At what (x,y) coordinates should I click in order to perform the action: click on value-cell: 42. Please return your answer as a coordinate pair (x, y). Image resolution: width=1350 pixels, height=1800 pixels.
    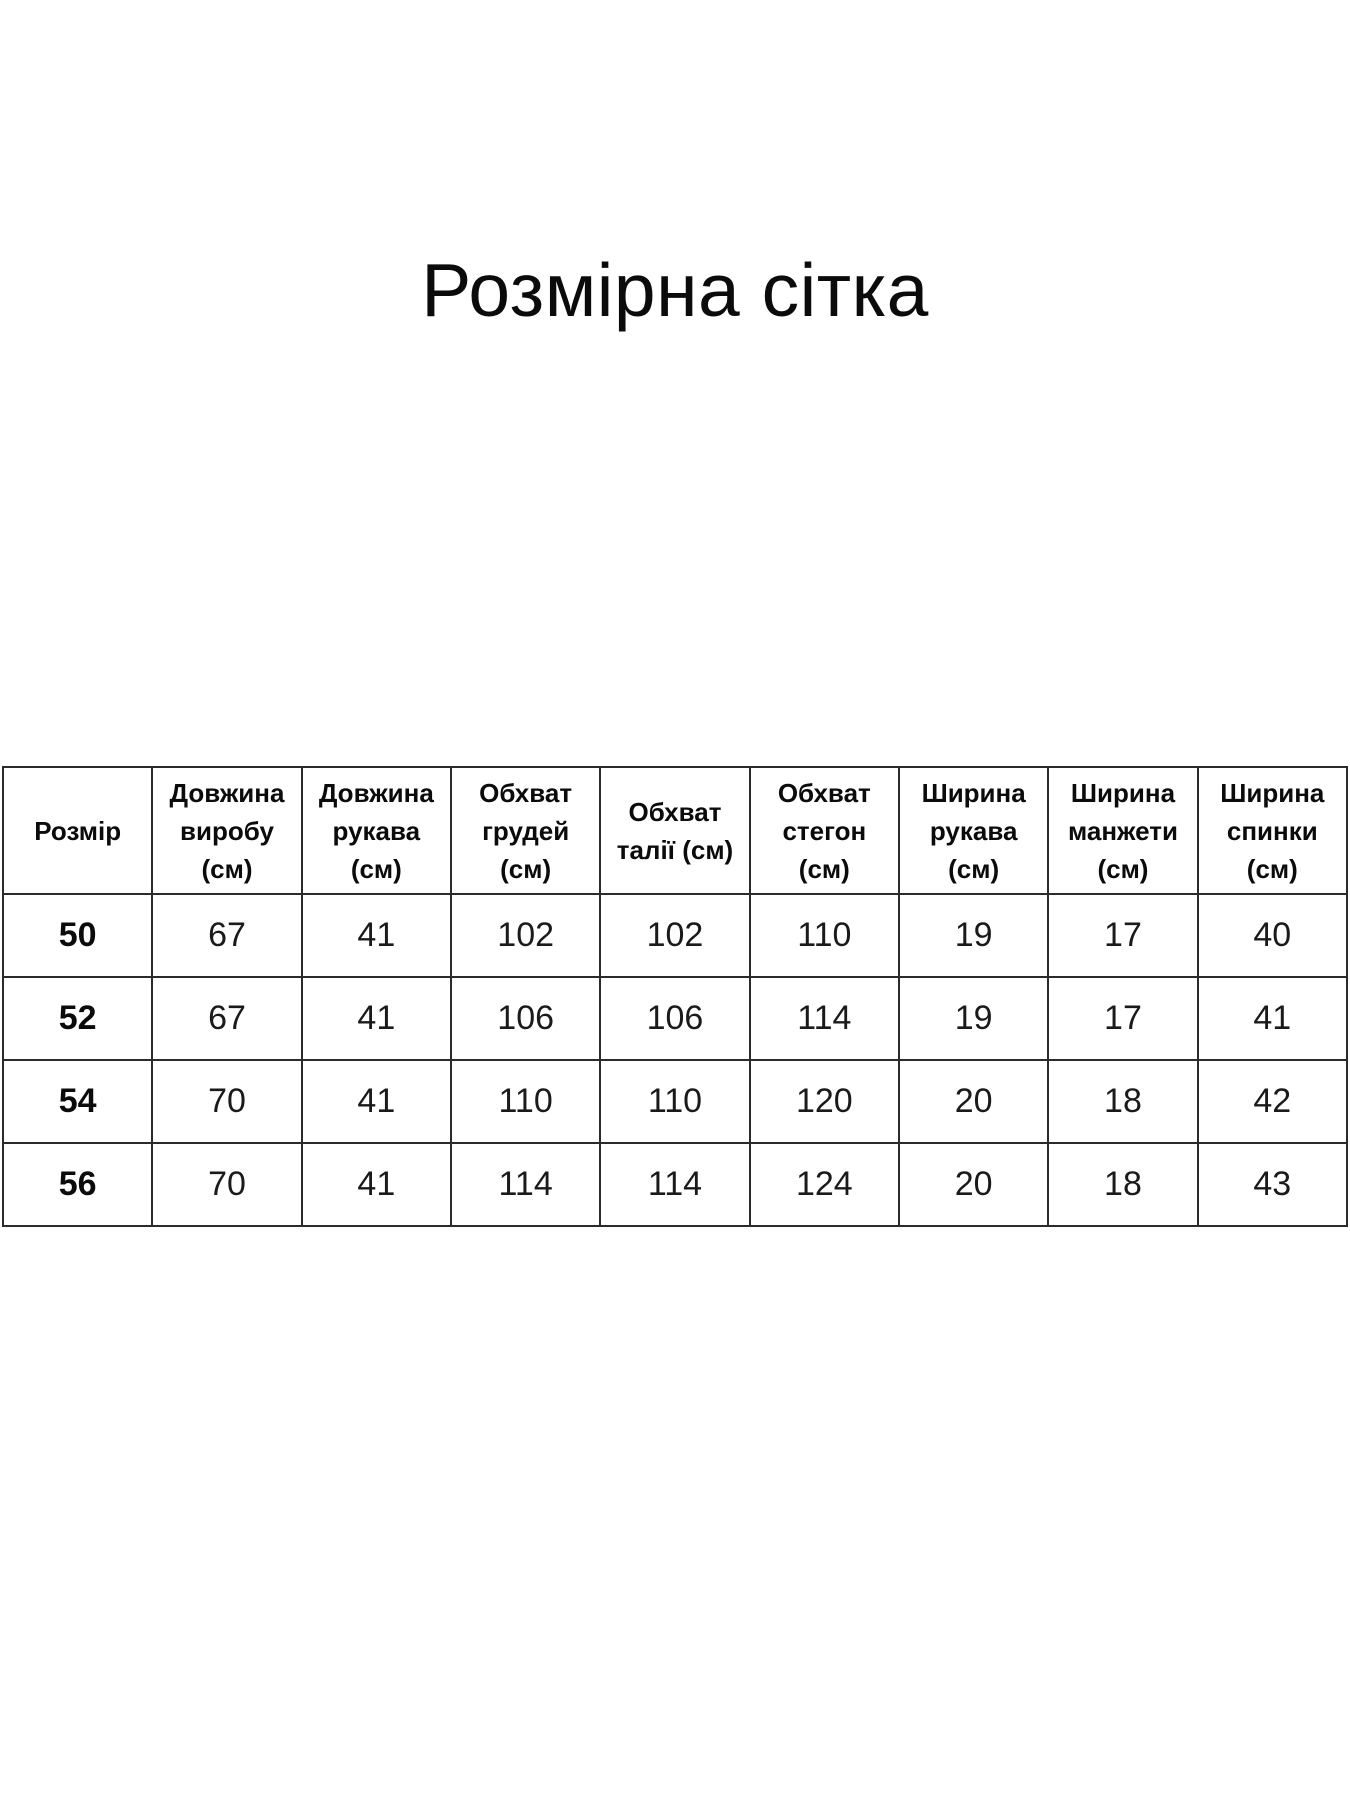
    Looking at the image, I should click on (1272, 1101).